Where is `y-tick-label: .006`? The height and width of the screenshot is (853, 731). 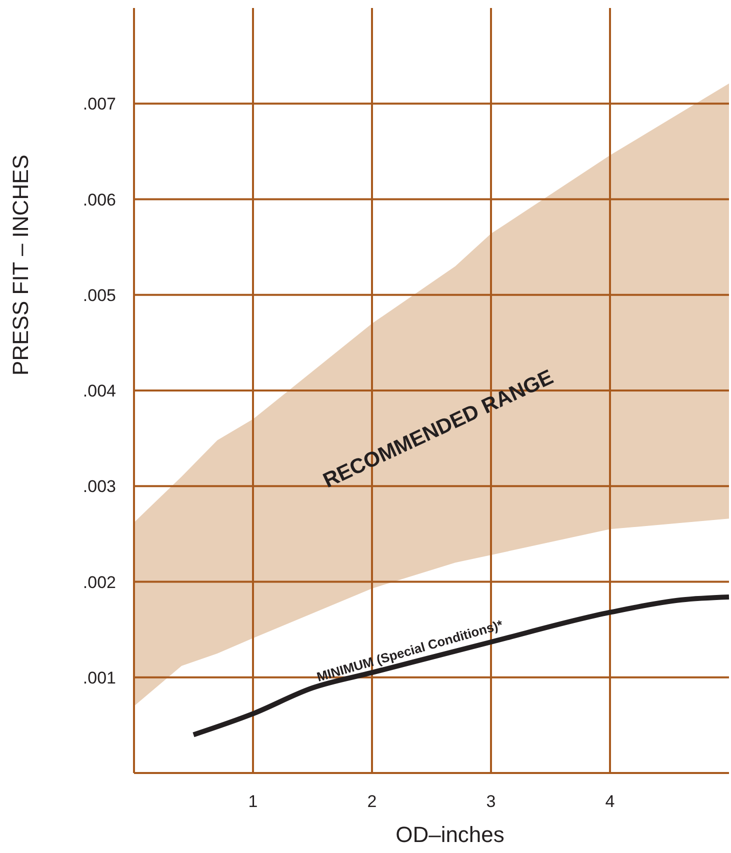 y-tick-label: .006 is located at coordinates (99, 200).